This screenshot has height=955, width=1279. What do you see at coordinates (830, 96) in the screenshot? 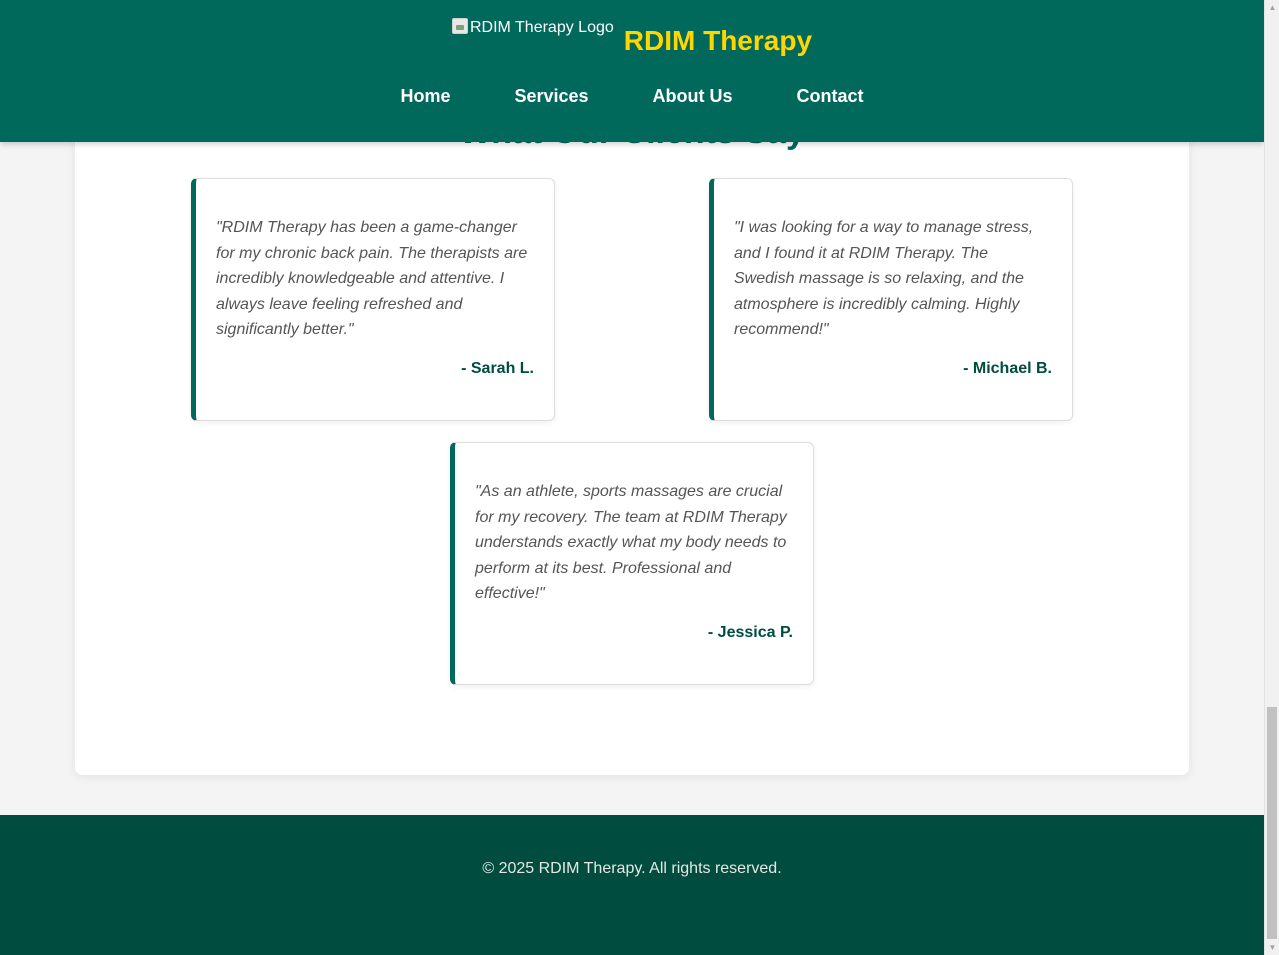
I see `nav-contact: Contact` at bounding box center [830, 96].